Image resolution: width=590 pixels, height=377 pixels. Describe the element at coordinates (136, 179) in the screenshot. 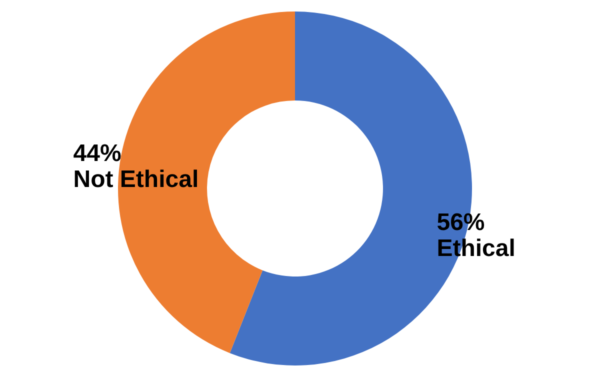

I see `slice-label: Not Ethical` at that location.